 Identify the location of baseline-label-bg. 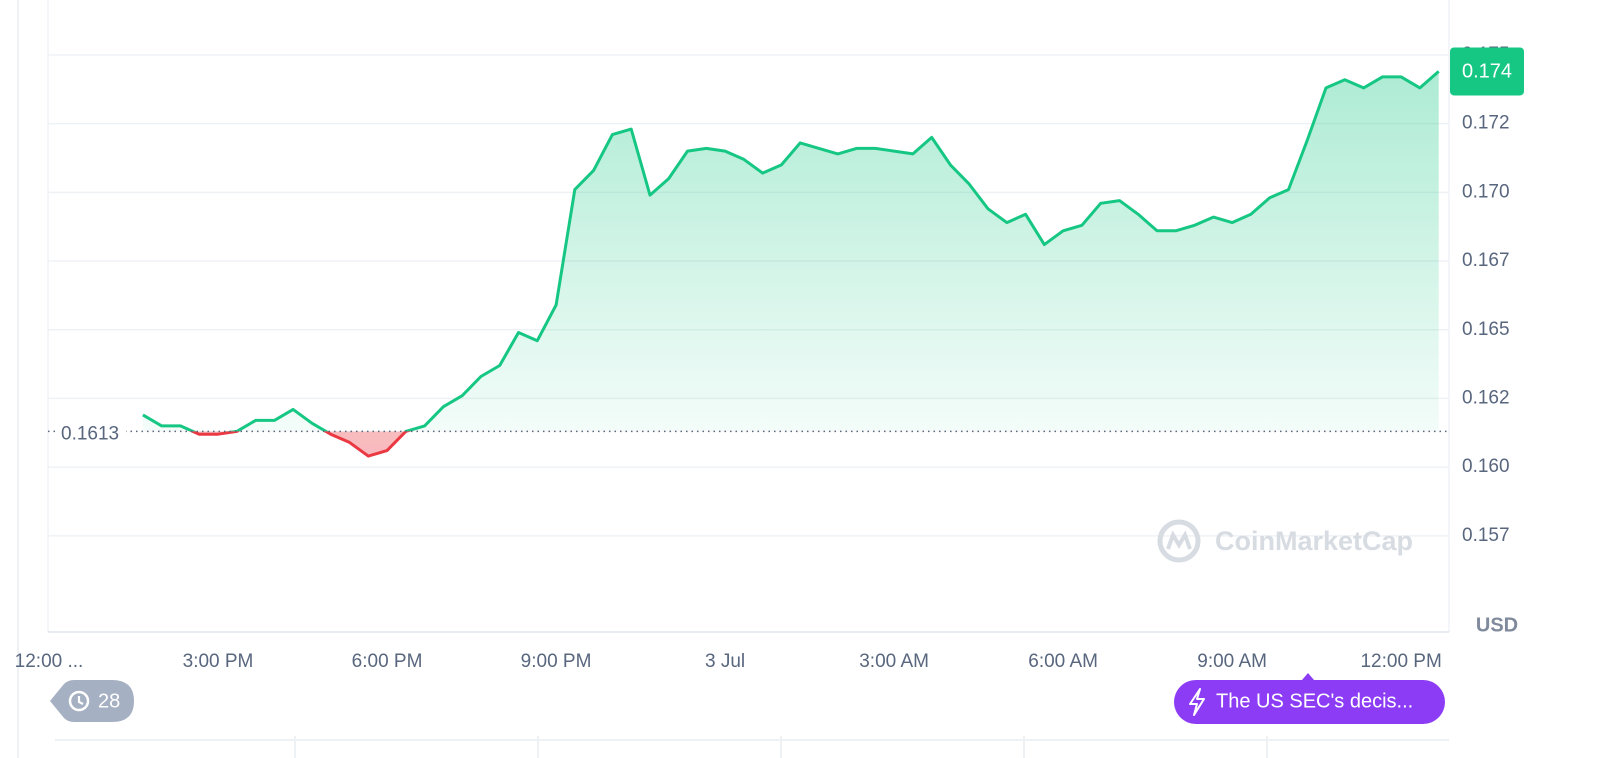
(91, 431).